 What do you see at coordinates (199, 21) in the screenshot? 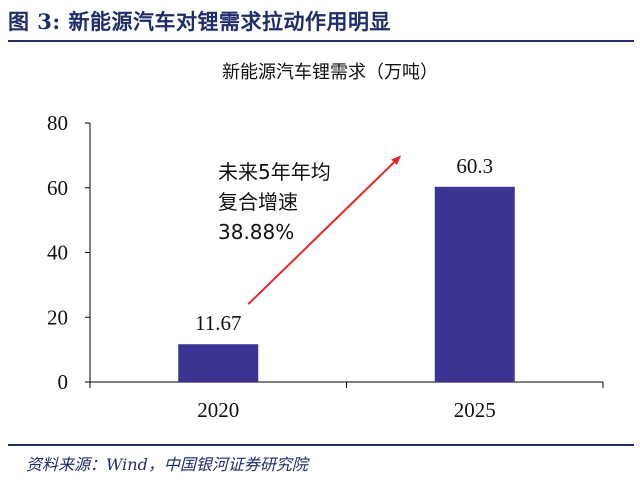
I see `figure-title: 图 3: 新能源汽车对锂需求拉动作用明显` at bounding box center [199, 21].